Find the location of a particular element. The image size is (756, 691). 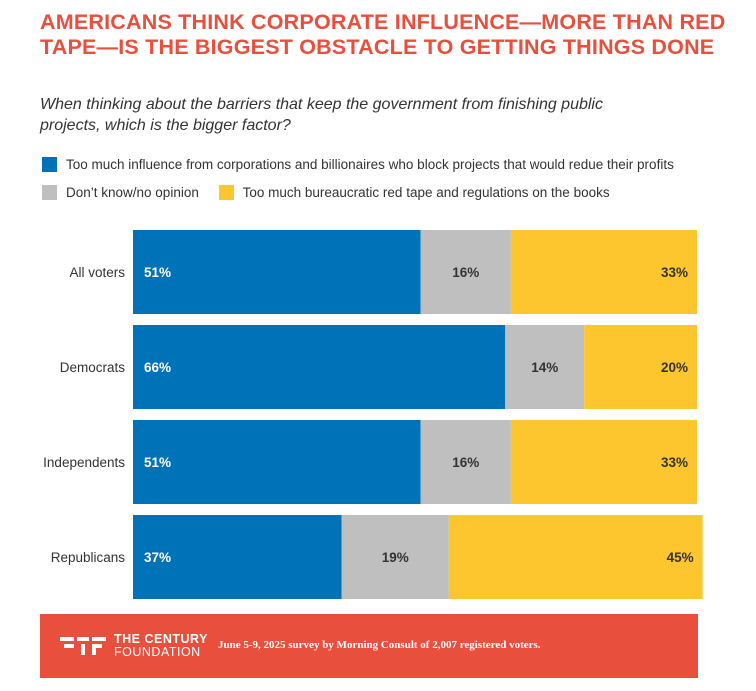

value-label-all-voters-corporations: 51% is located at coordinates (157, 272).